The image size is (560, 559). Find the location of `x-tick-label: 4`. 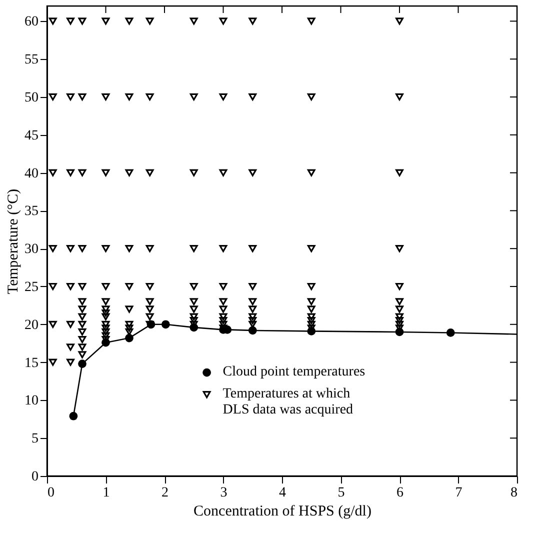

x-tick-label: 4 is located at coordinates (282, 493).